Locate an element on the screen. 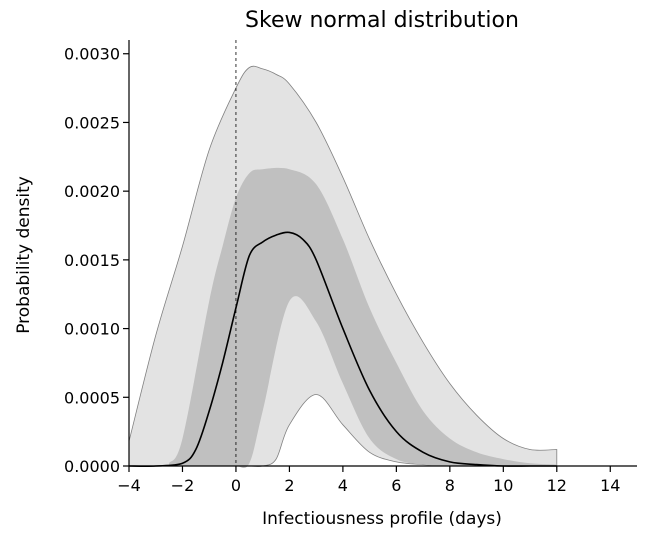 The image size is (650, 534). y-tick-label: 0.0015 is located at coordinates (92, 260).